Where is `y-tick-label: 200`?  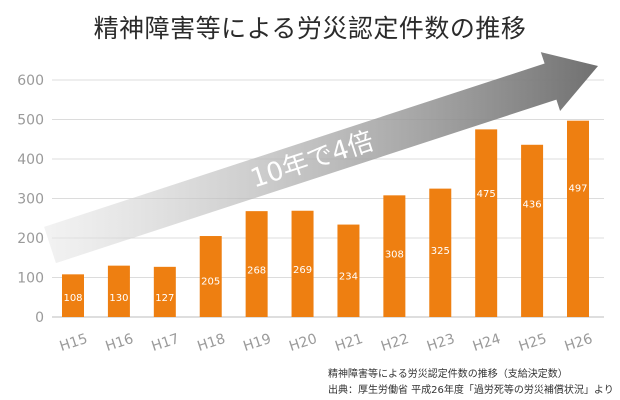 y-tick-label: 200 is located at coordinates (30, 239).